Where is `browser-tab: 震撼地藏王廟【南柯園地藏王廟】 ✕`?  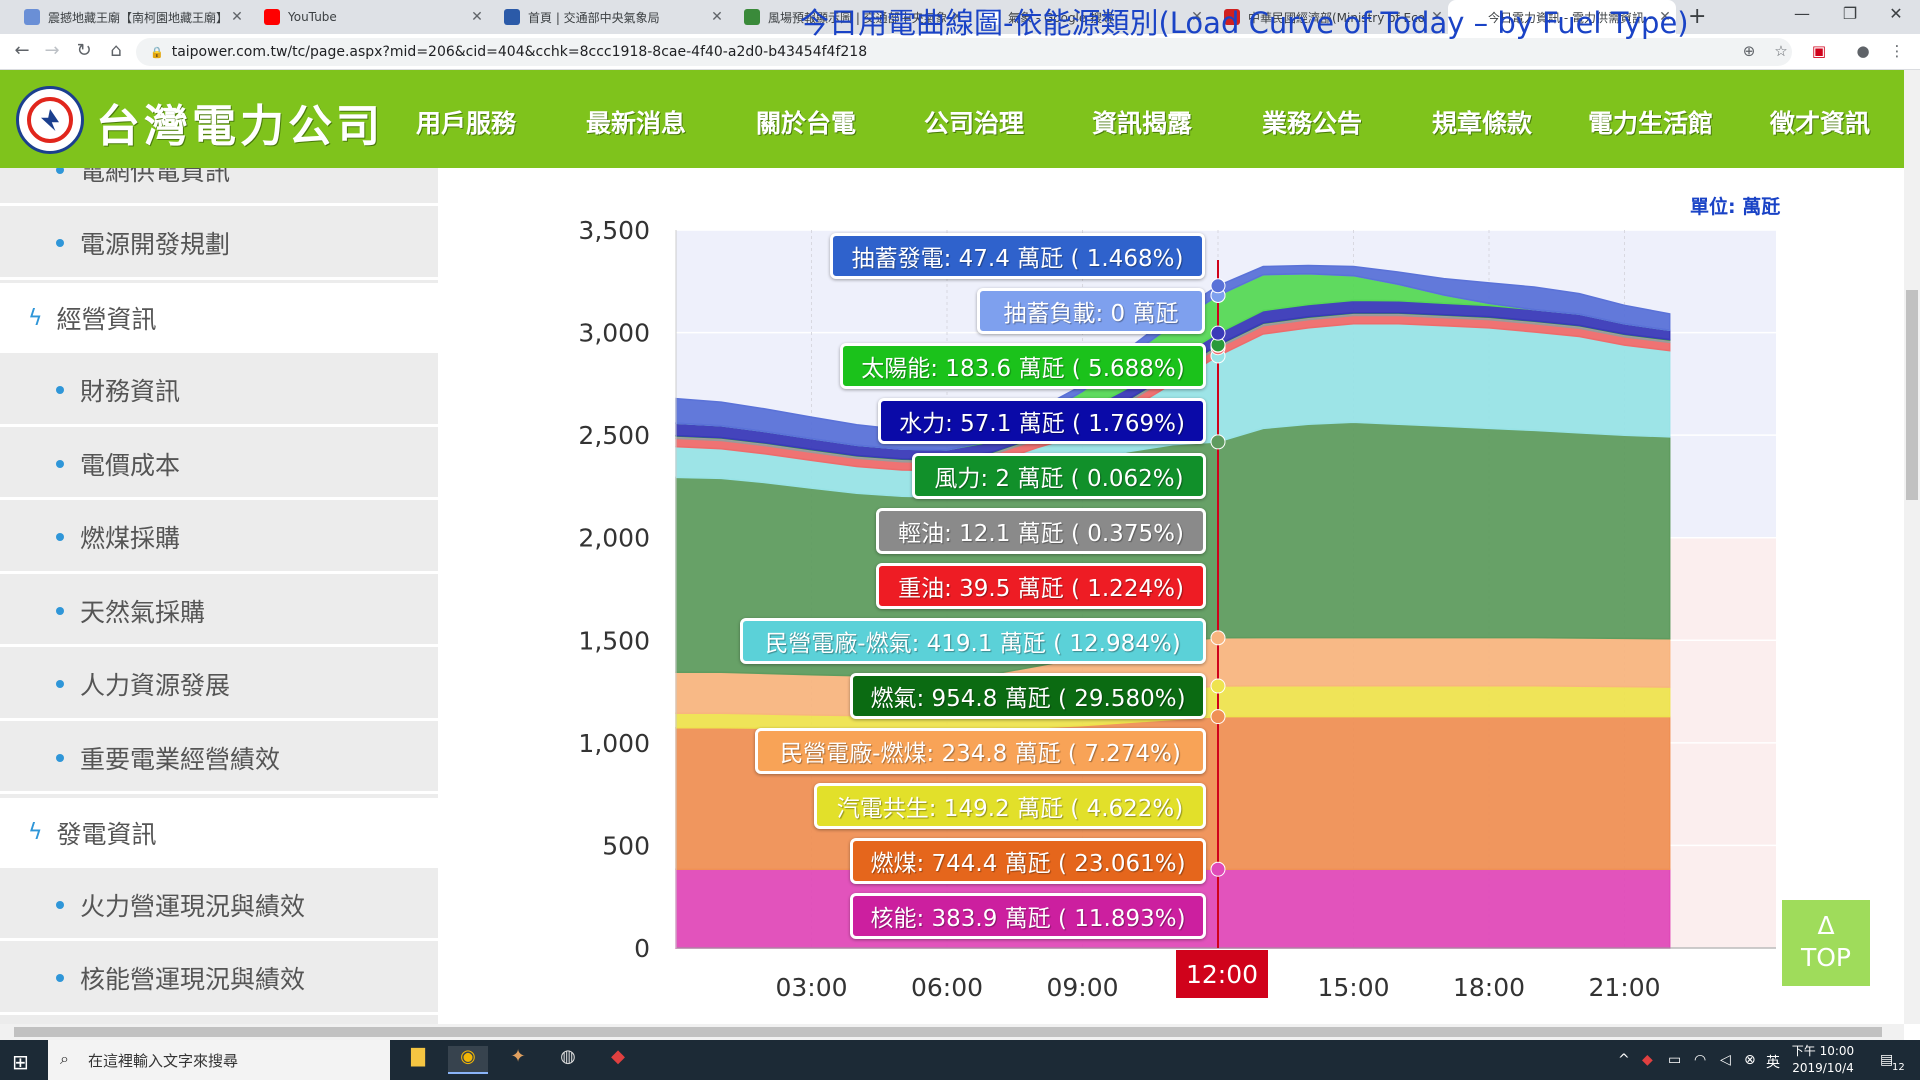 browser-tab: 震撼地藏王廟【南柯園地藏王廟】 ✕ is located at coordinates (128, 17).